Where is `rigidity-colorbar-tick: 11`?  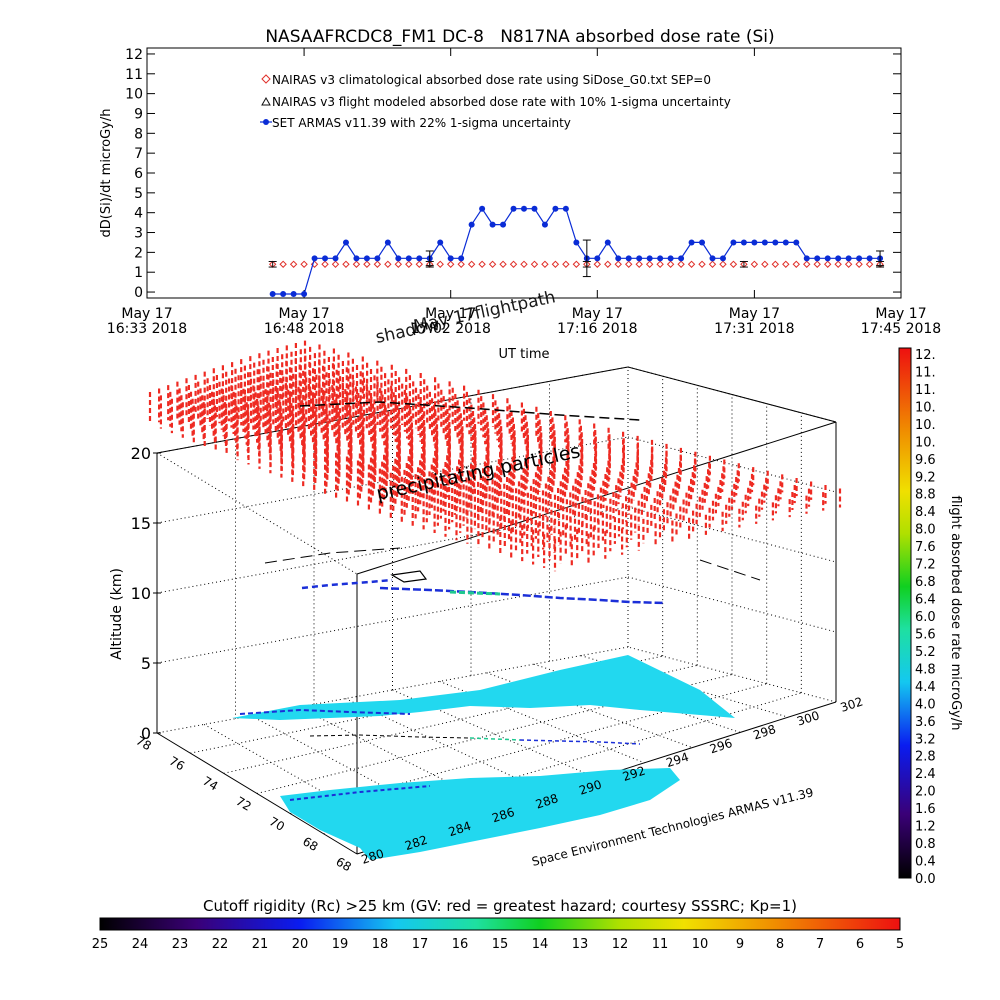
rigidity-colorbar-tick: 11 is located at coordinates (660, 944).